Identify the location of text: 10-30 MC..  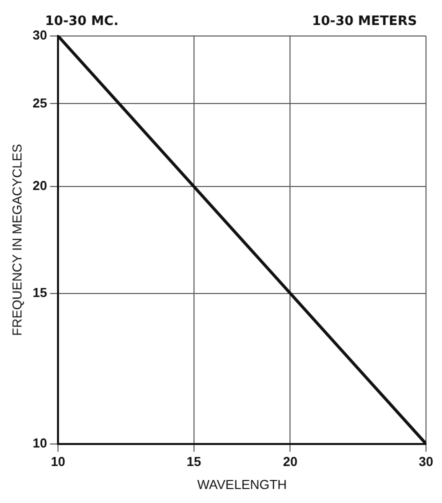
(82, 21).